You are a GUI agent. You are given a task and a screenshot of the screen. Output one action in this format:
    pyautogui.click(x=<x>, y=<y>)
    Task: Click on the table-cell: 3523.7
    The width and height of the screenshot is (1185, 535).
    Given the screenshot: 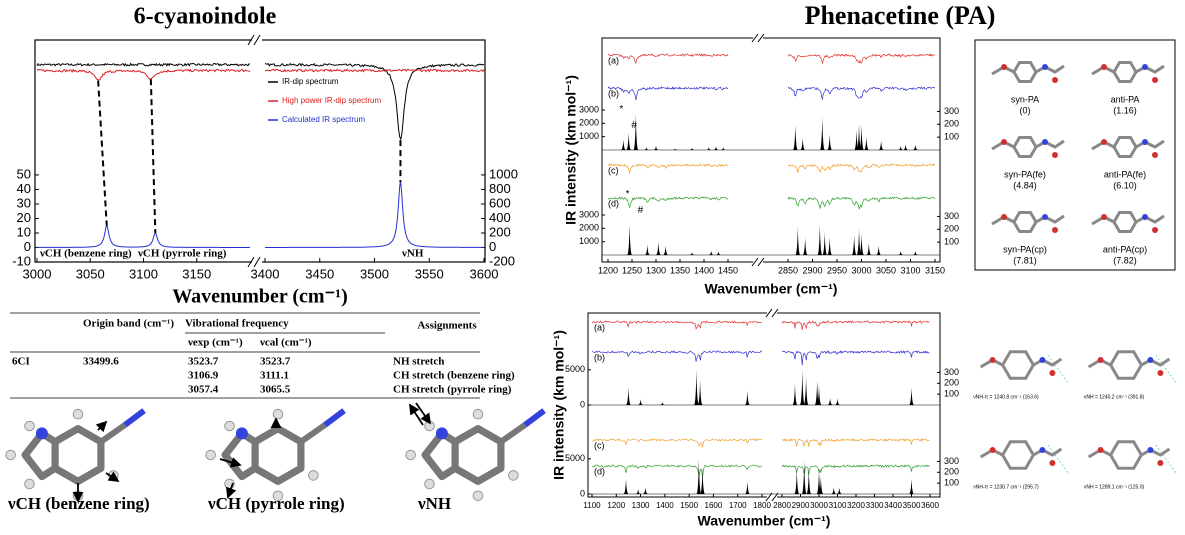 What is the action you would take?
    pyautogui.click(x=275, y=362)
    